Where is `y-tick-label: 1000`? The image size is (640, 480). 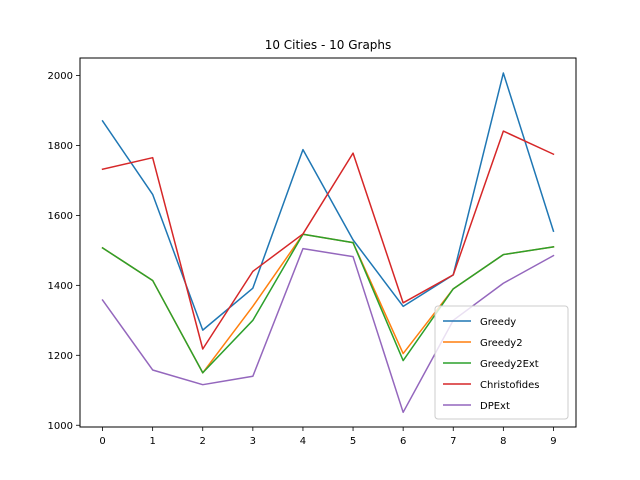
y-tick-label: 1000 is located at coordinates (60, 426).